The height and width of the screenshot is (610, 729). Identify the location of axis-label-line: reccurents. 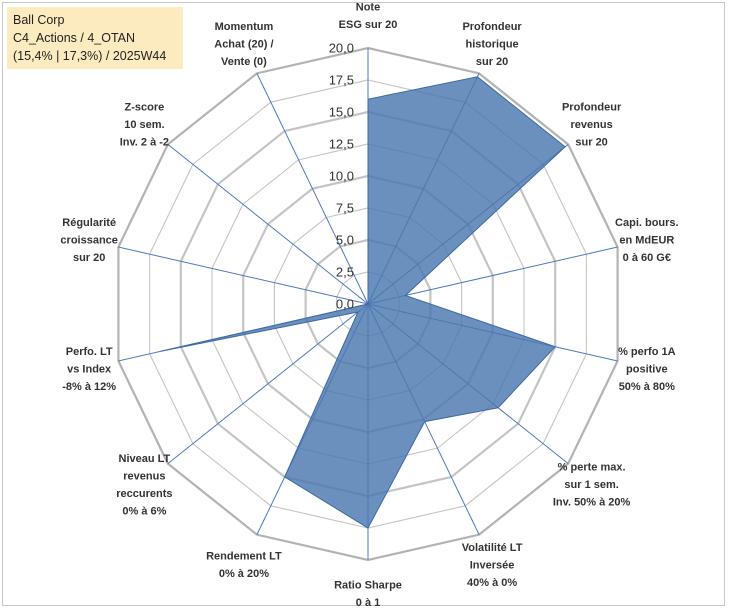
(144, 494).